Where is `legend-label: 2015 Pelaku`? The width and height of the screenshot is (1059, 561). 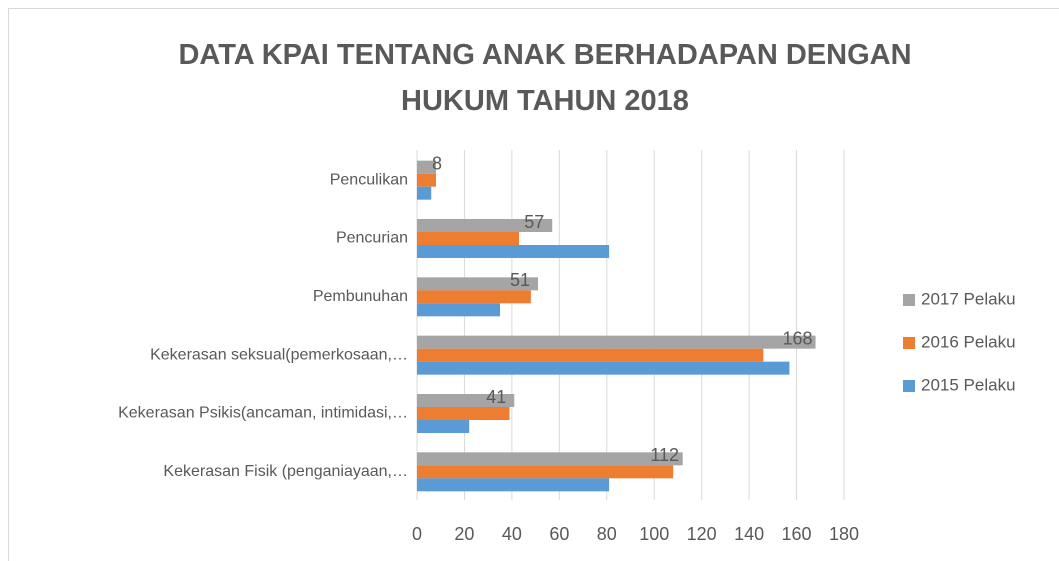
legend-label: 2015 Pelaku is located at coordinates (968, 384).